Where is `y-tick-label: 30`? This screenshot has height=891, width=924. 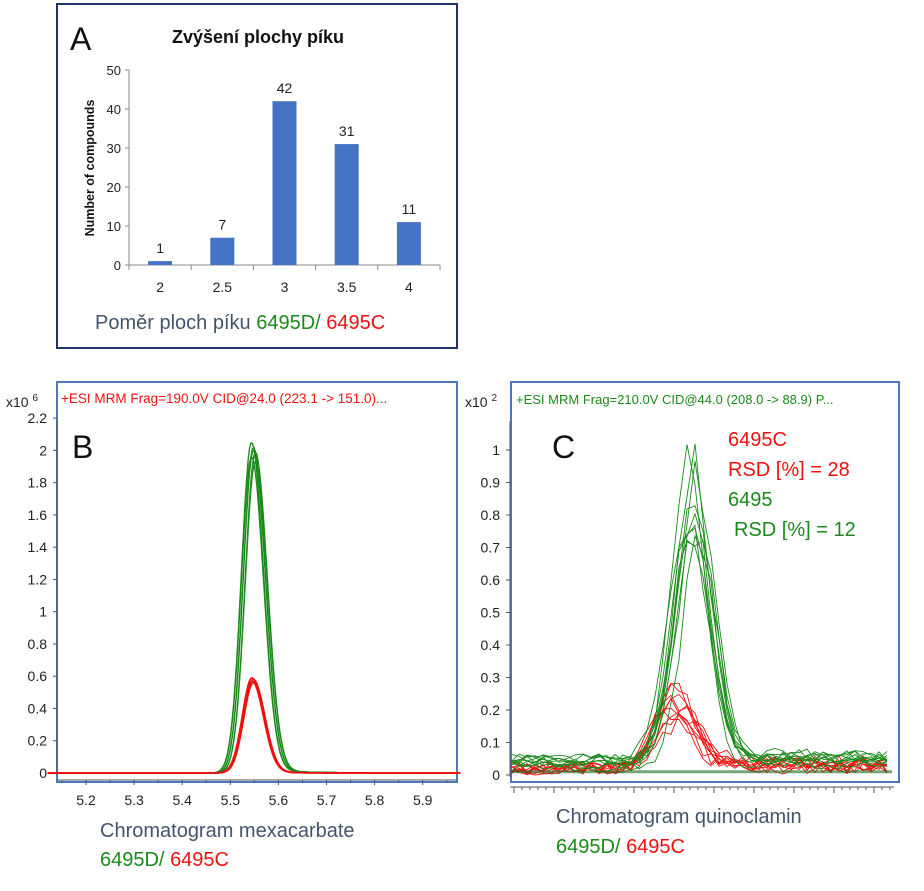 y-tick-label: 30 is located at coordinates (114, 148).